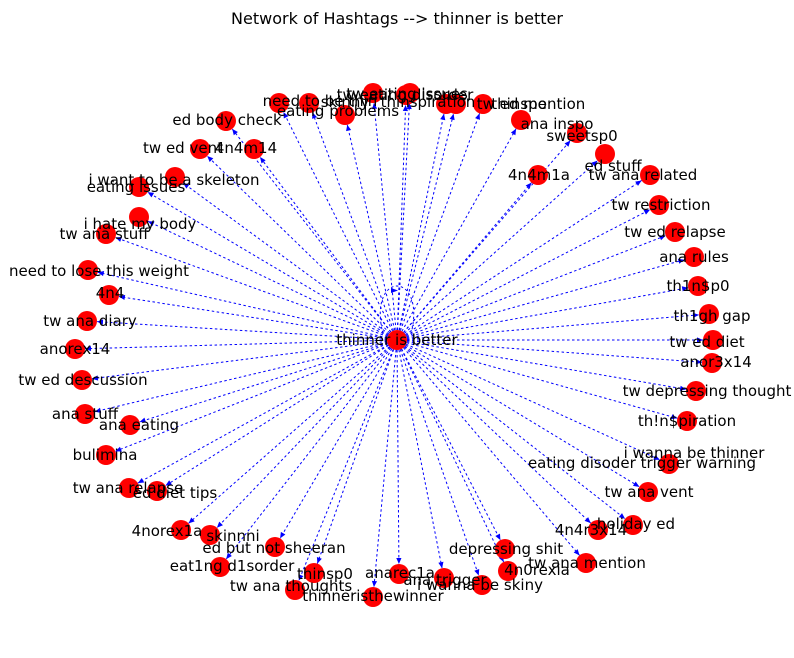  Describe the element at coordinates (707, 391) in the screenshot. I see `node-label: tw depressing thought` at that location.